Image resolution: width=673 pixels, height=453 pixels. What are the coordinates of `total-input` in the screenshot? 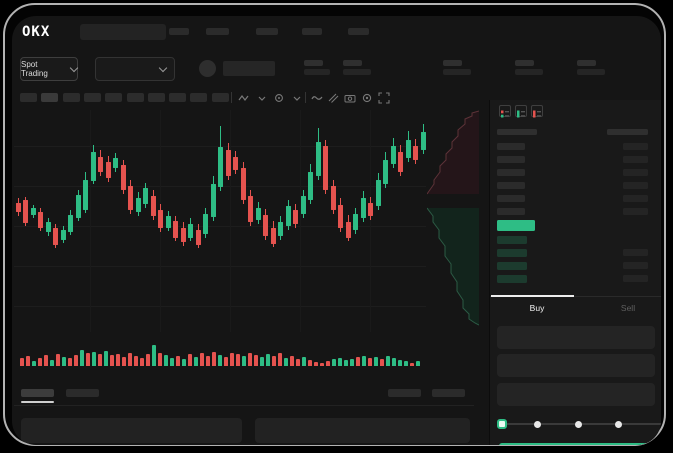 It's located at (576, 394).